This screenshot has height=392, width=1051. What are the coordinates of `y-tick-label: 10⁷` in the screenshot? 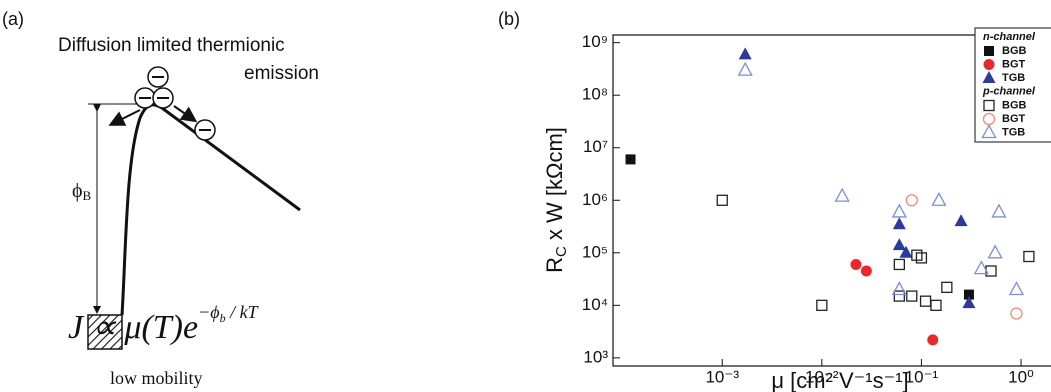 It's located at (595, 146).